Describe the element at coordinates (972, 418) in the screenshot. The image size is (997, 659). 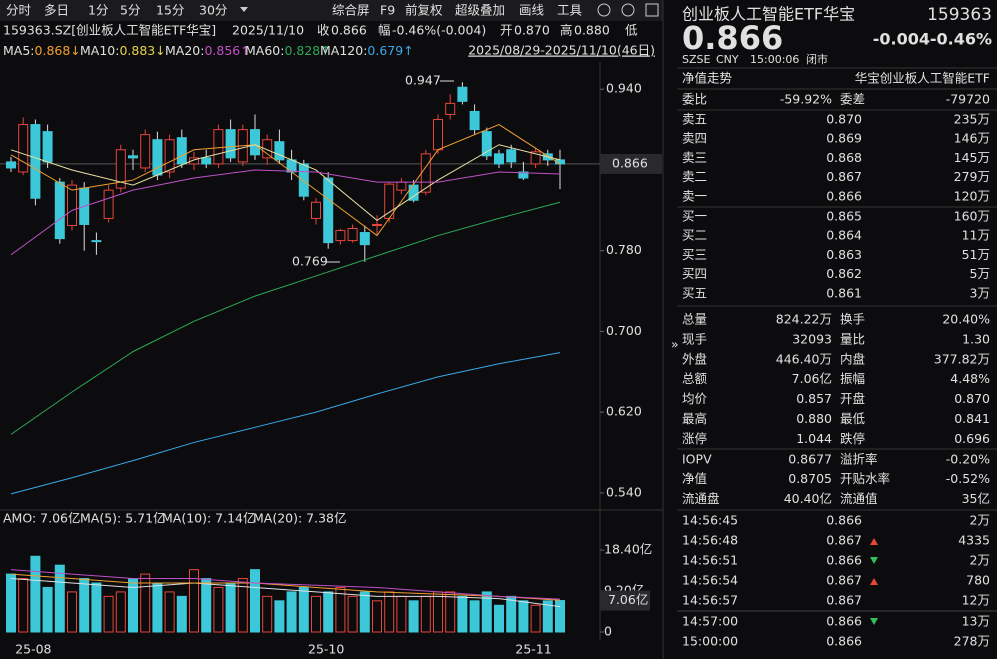
I see `stat-value: 0.841` at that location.